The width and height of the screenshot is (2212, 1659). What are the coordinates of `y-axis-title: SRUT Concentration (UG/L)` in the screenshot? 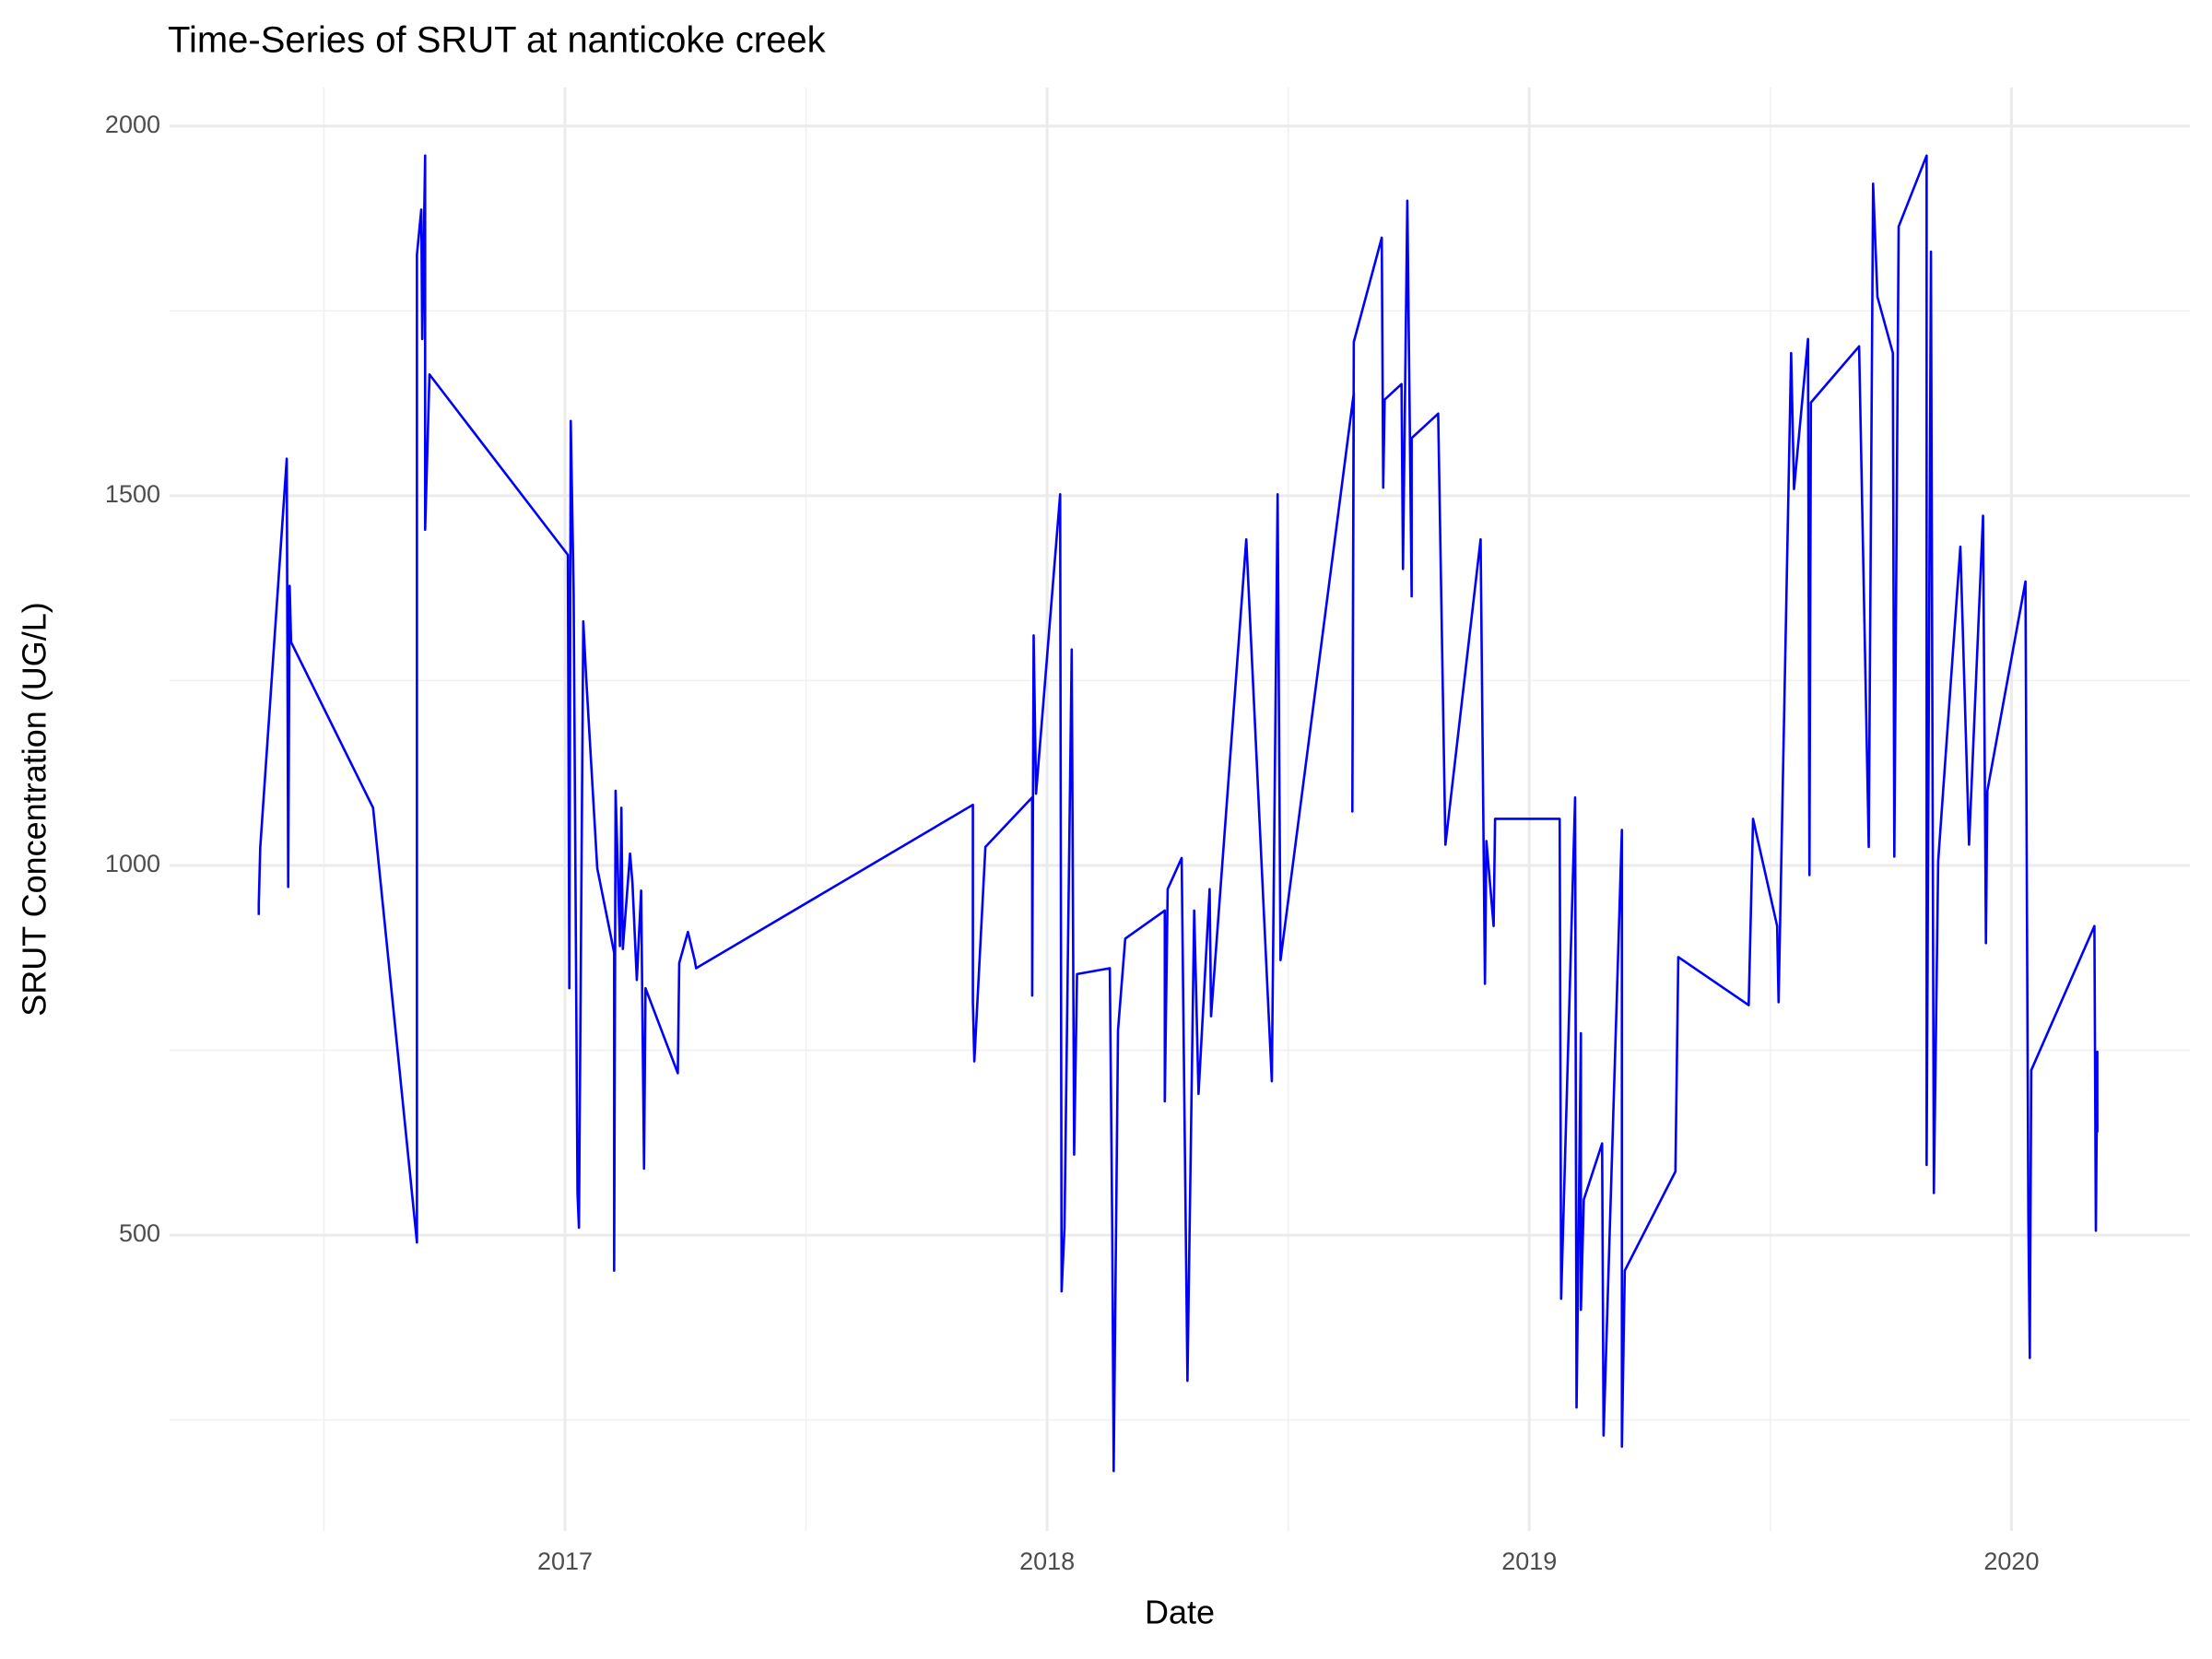 It's located at (34, 809).